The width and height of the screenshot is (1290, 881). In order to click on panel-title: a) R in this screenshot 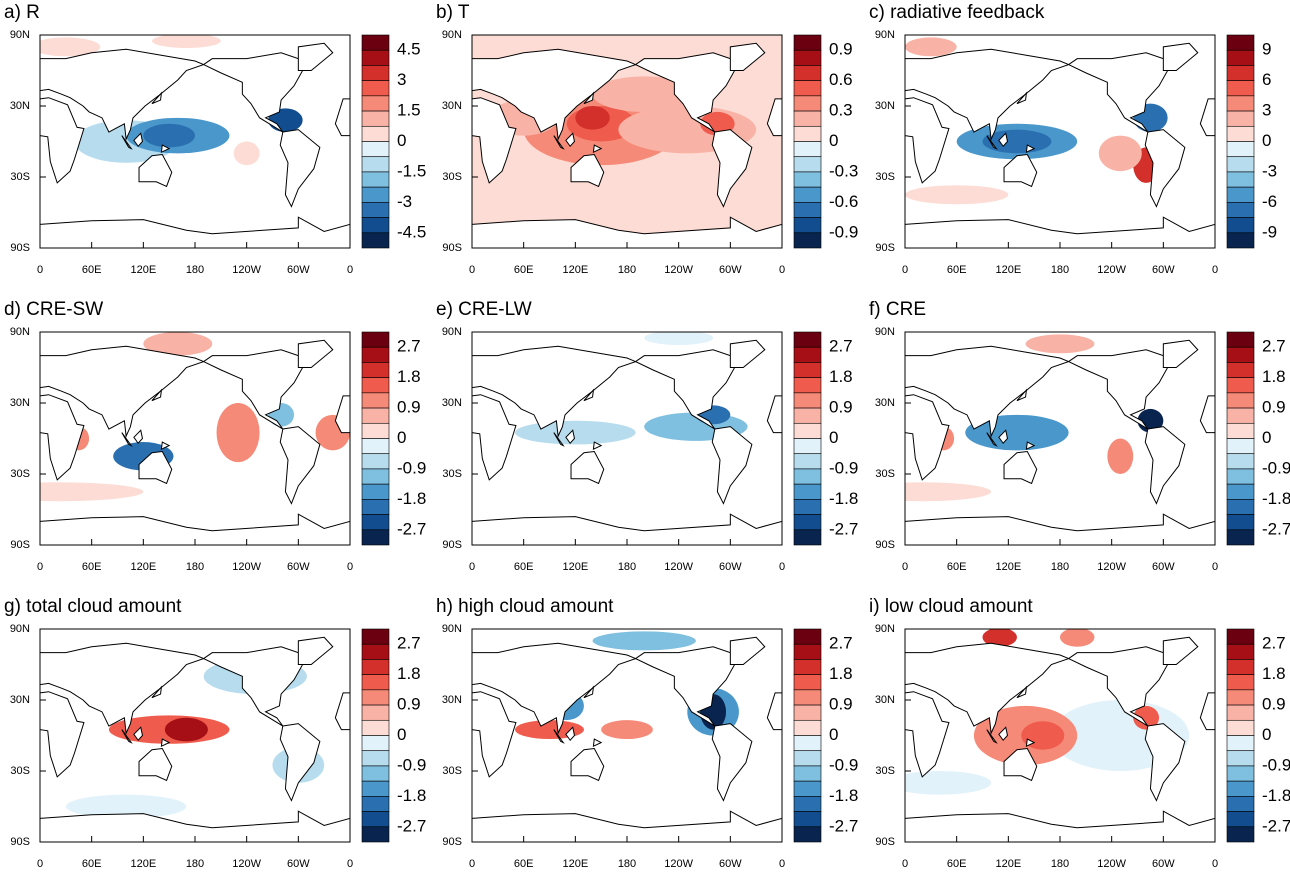, I will do `click(22, 12)`.